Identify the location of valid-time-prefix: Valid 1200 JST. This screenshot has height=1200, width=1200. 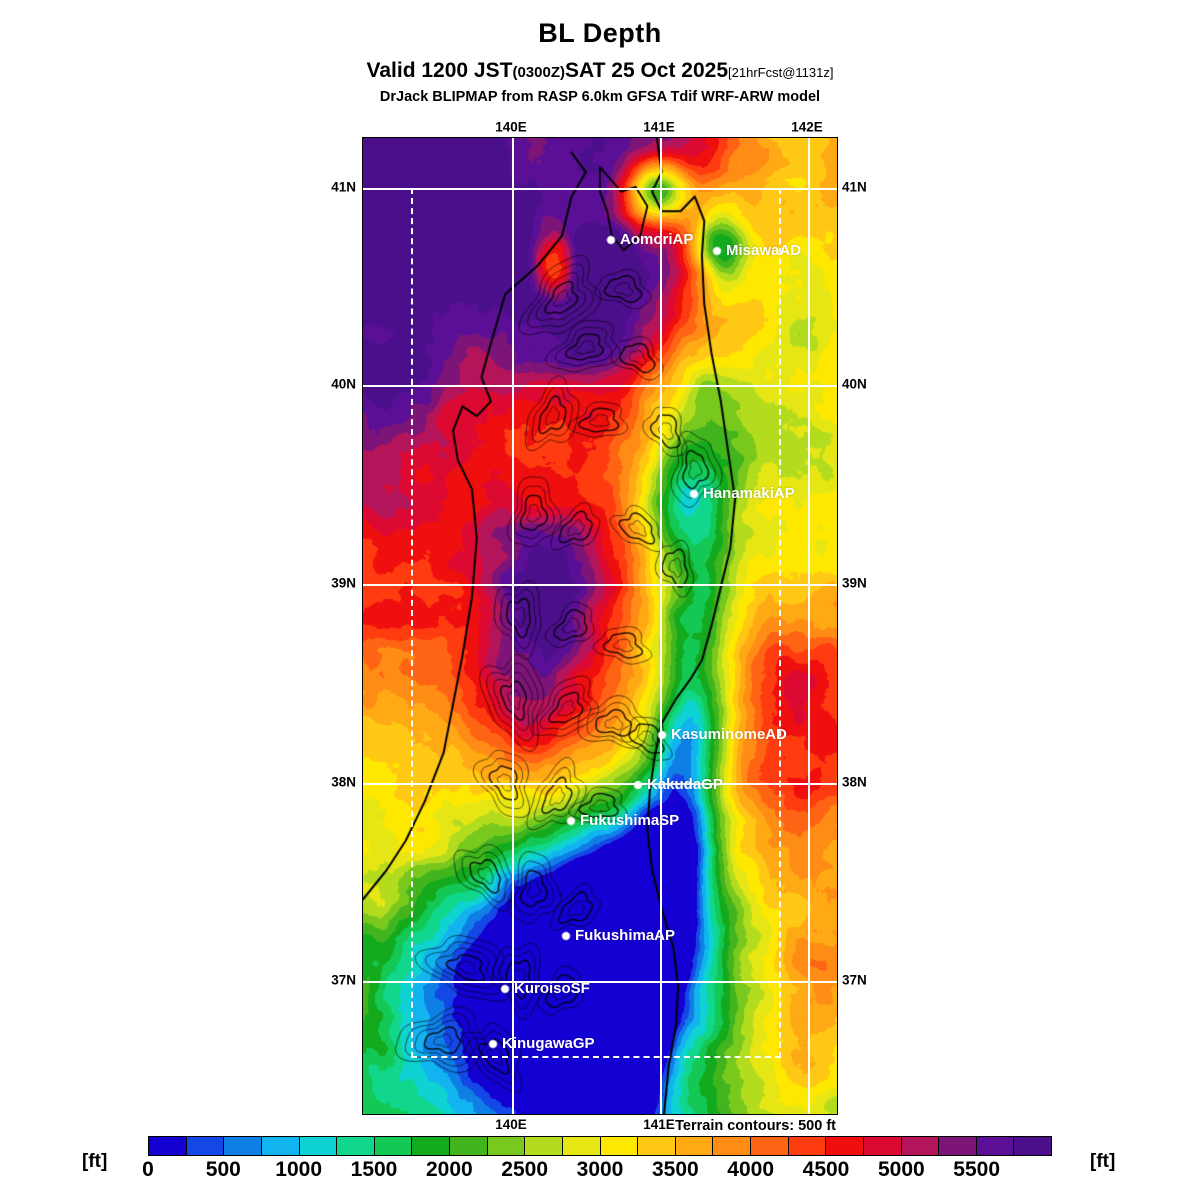
(439, 70).